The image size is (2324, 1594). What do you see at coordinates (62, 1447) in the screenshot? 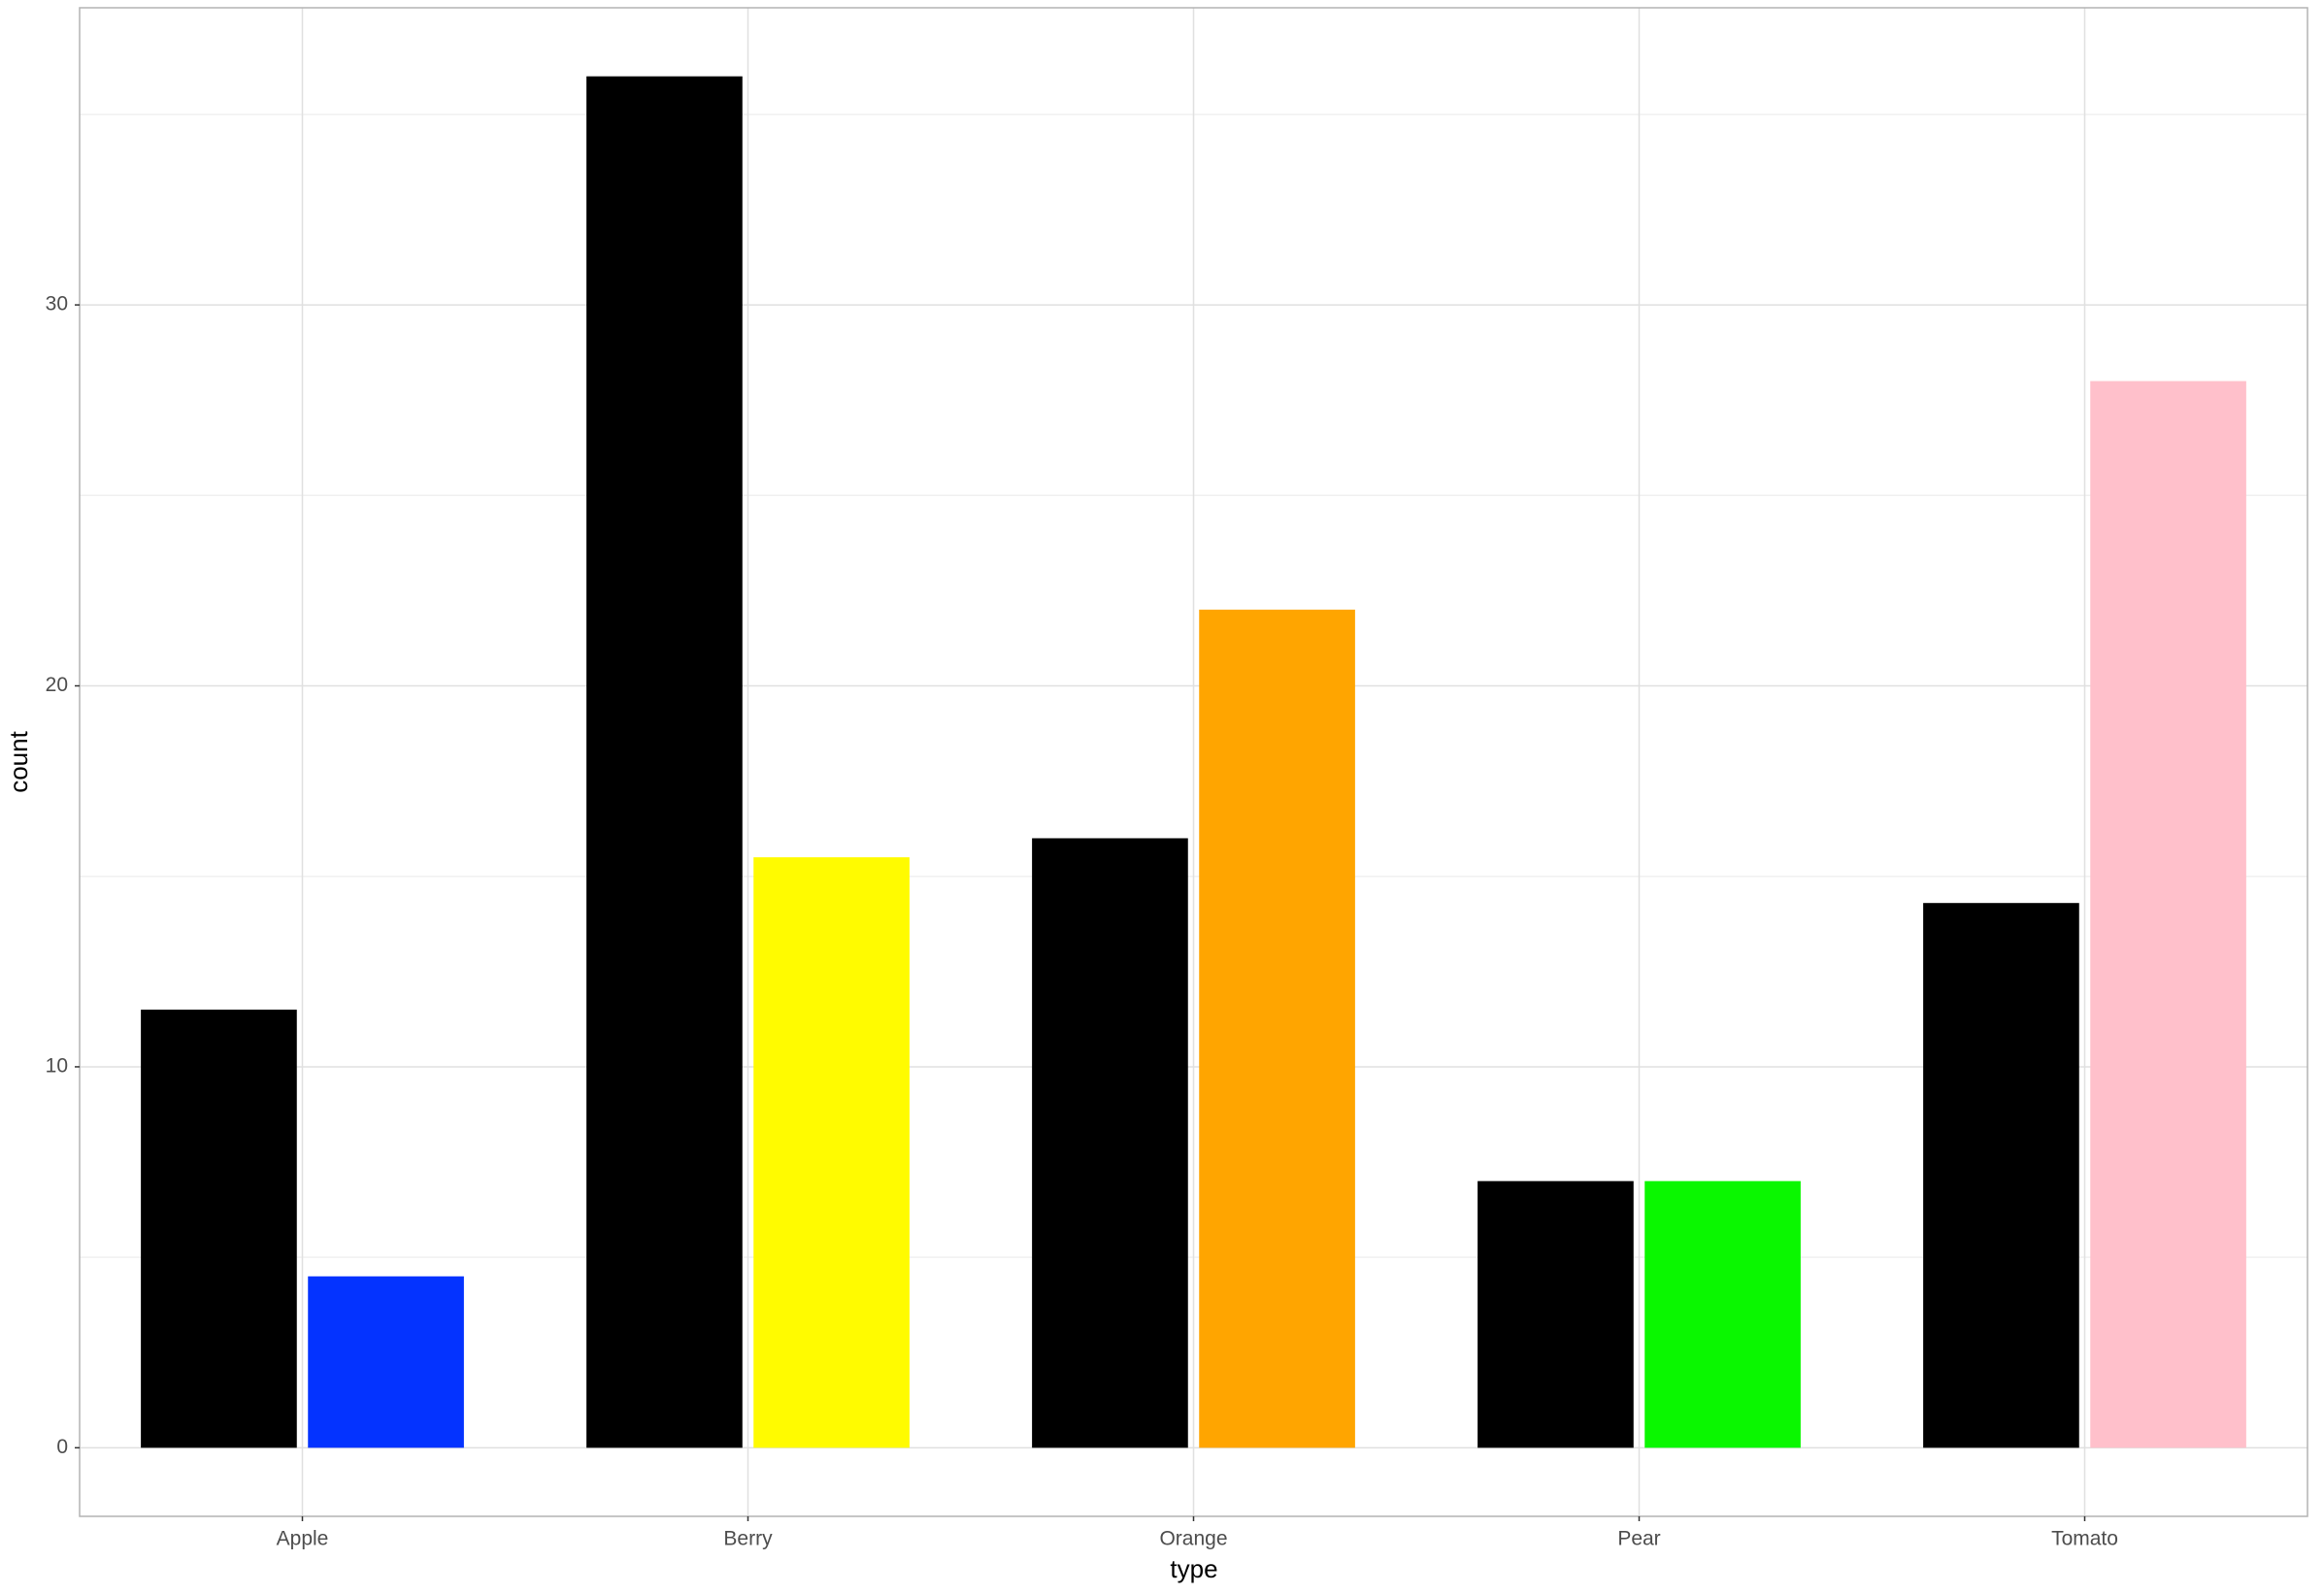
I see `y-tick-label: 0` at bounding box center [62, 1447].